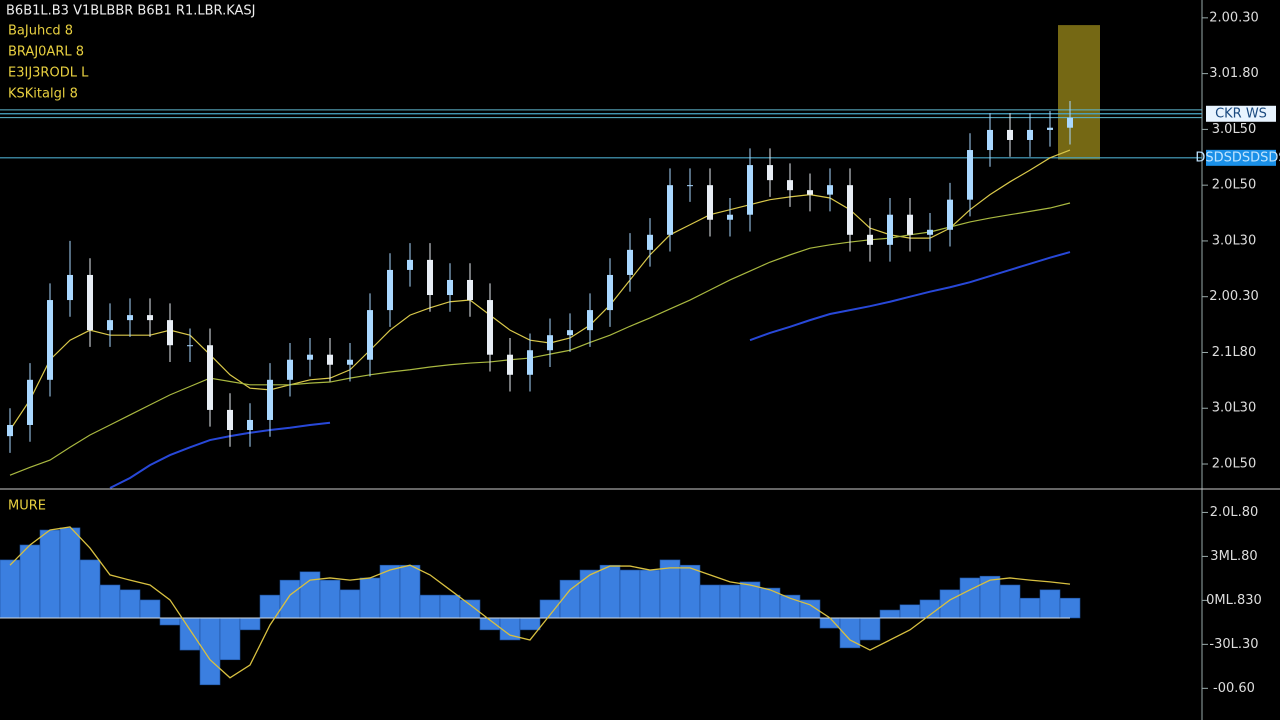 The image size is (1280, 720). I want to click on y-tick-label: 2.0L50, so click(1234, 185).